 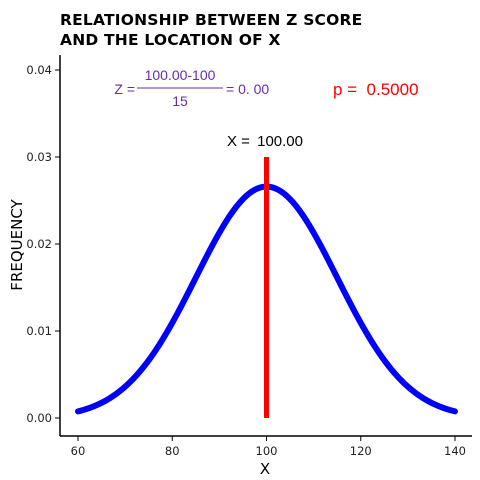 I want to click on y-tick-label: 0.01, so click(x=39, y=331).